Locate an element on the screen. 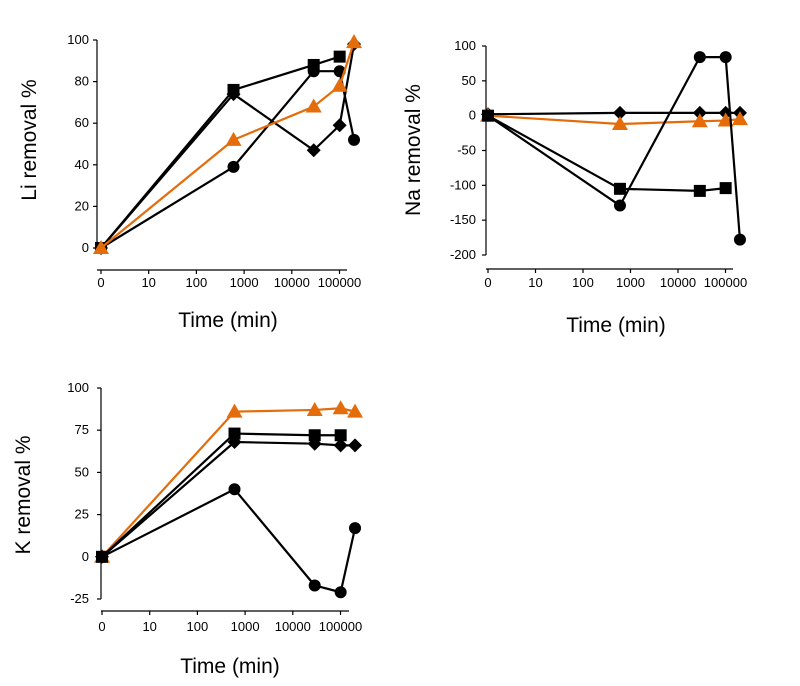 This screenshot has width=800, height=686. na-y-tick-label: -150 is located at coordinates (463, 219).